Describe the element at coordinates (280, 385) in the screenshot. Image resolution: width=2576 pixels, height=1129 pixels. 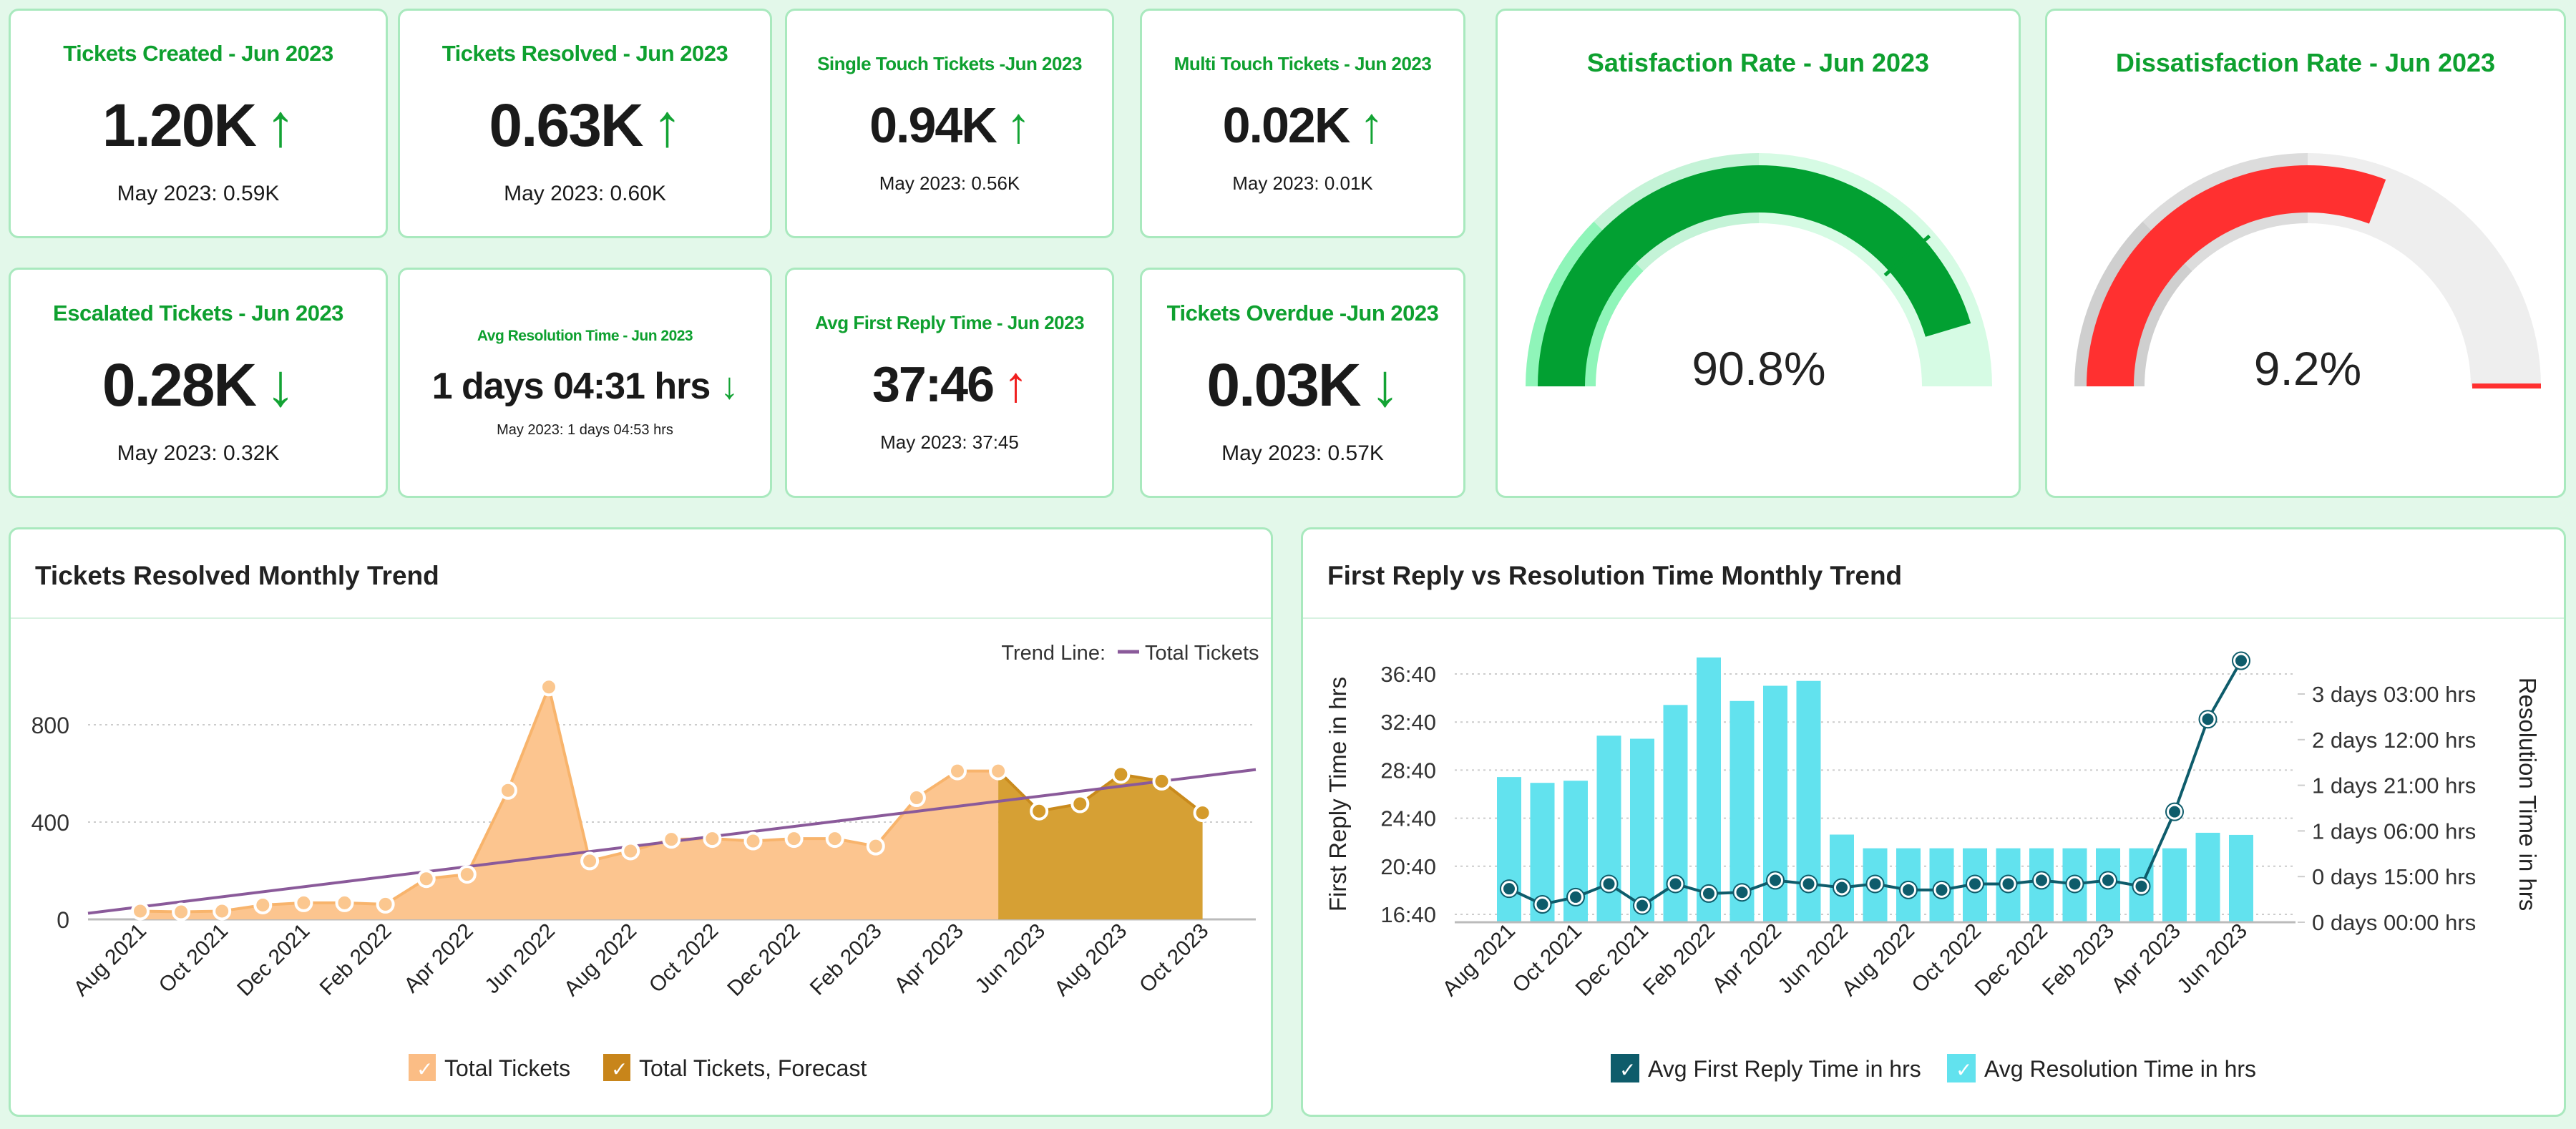
I see `trend-down-arrow-icon: ↓` at that location.